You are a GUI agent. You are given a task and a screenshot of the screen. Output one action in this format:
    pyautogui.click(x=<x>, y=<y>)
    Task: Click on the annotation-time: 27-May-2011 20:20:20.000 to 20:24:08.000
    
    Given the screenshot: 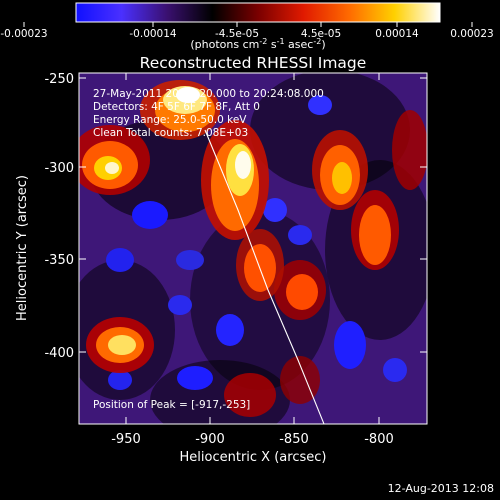 What is the action you would take?
    pyautogui.click(x=208, y=94)
    